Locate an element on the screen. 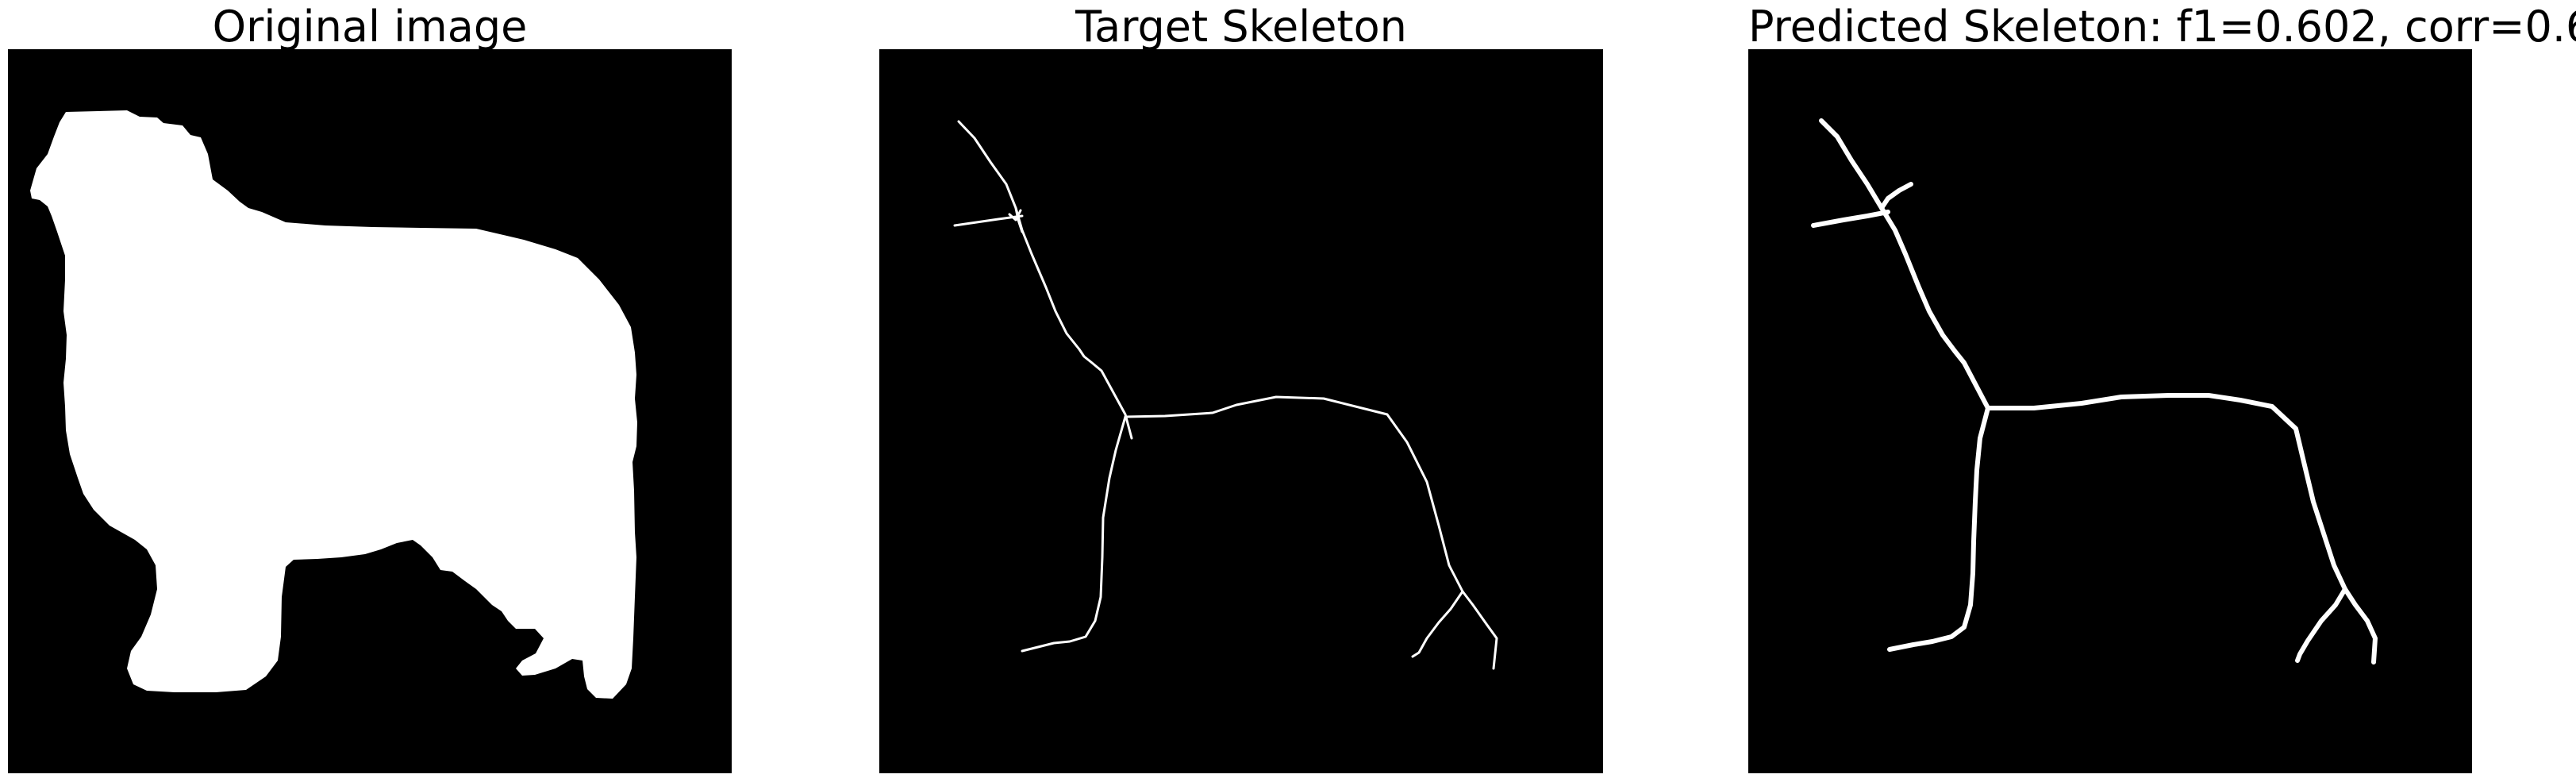 This screenshot has width=2576, height=782. panel-title-predicted: Predicted Skeleton: f1=0.602, corr=0.639 is located at coordinates (2162, 27).